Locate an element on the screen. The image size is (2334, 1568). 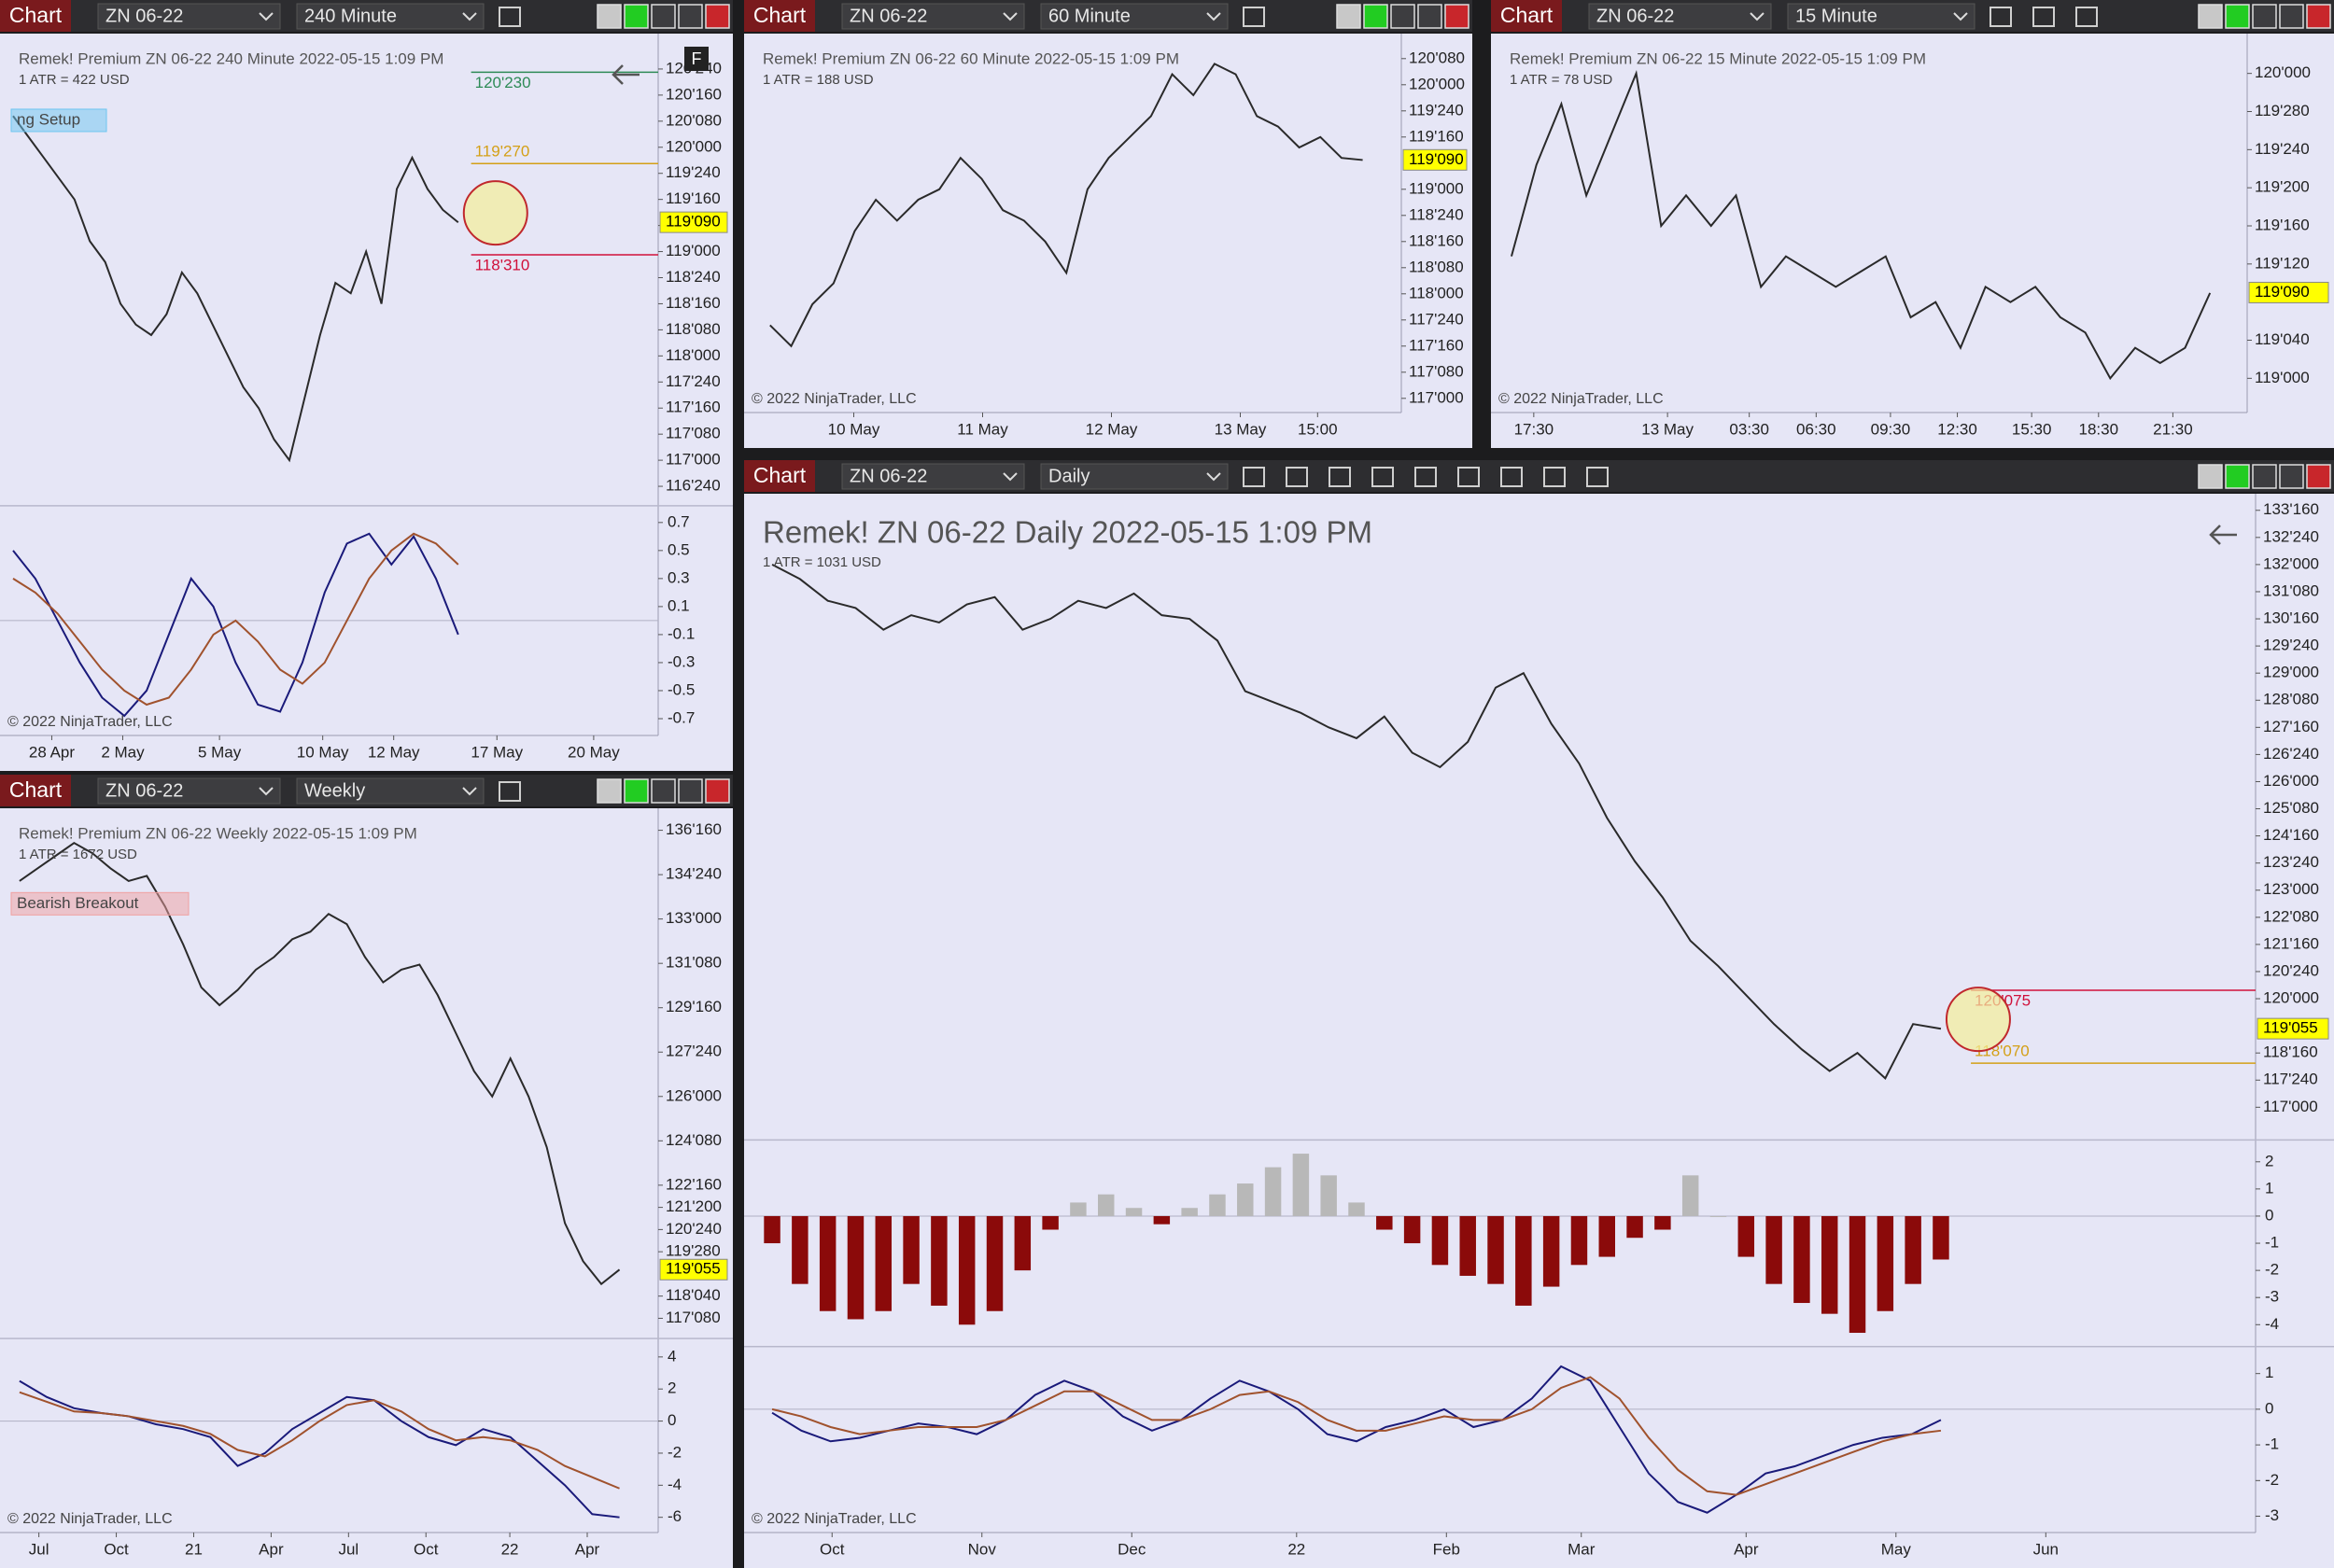
y-tick-label: 119'040 is located at coordinates (2282, 339).